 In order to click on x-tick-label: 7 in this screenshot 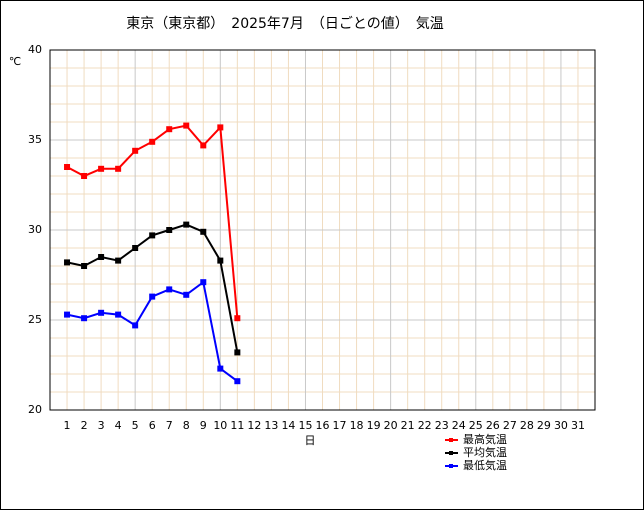, I will do `click(169, 425)`.